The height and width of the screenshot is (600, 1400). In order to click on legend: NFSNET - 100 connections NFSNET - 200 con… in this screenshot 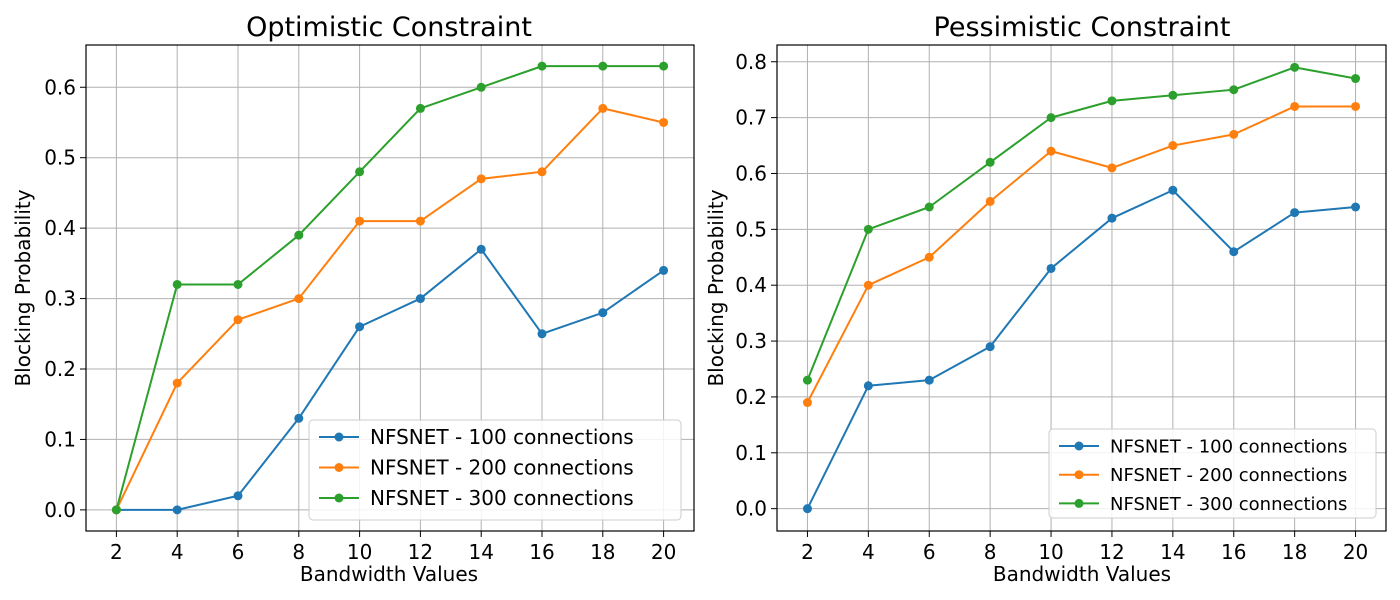, I will do `click(495, 470)`.